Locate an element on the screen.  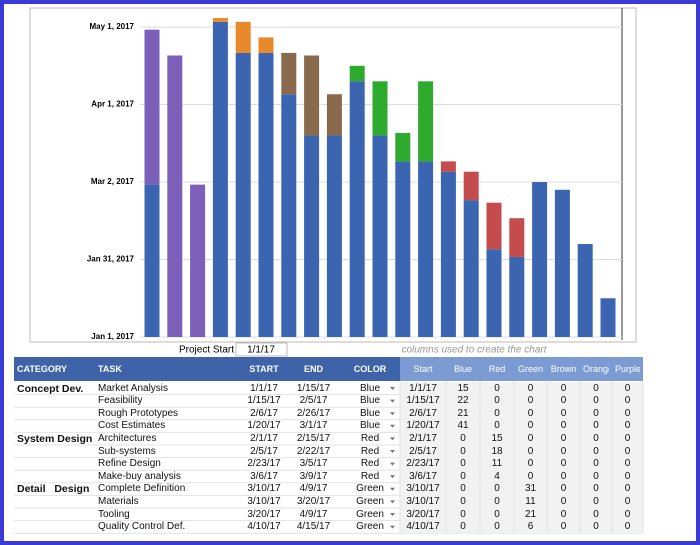
category: Detail Design is located at coordinates (53, 489).